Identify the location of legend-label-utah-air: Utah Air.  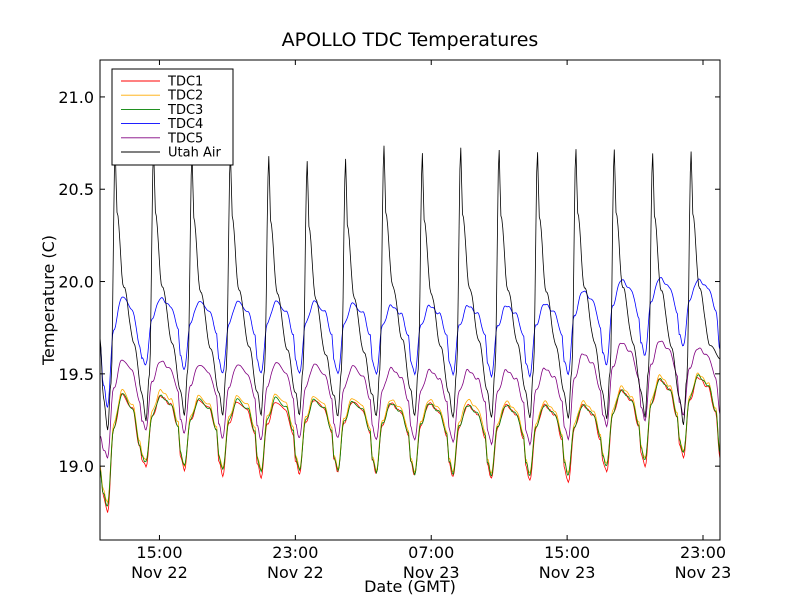
(194, 153).